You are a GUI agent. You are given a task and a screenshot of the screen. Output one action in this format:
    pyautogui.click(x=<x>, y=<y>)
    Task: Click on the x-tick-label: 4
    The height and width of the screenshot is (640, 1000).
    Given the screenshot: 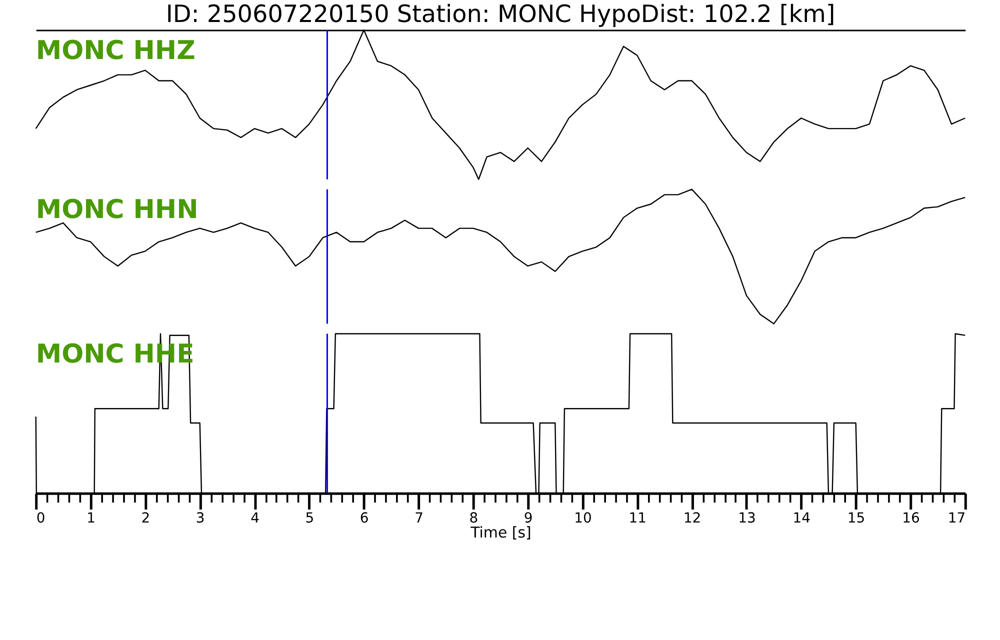 What is the action you would take?
    pyautogui.click(x=255, y=518)
    